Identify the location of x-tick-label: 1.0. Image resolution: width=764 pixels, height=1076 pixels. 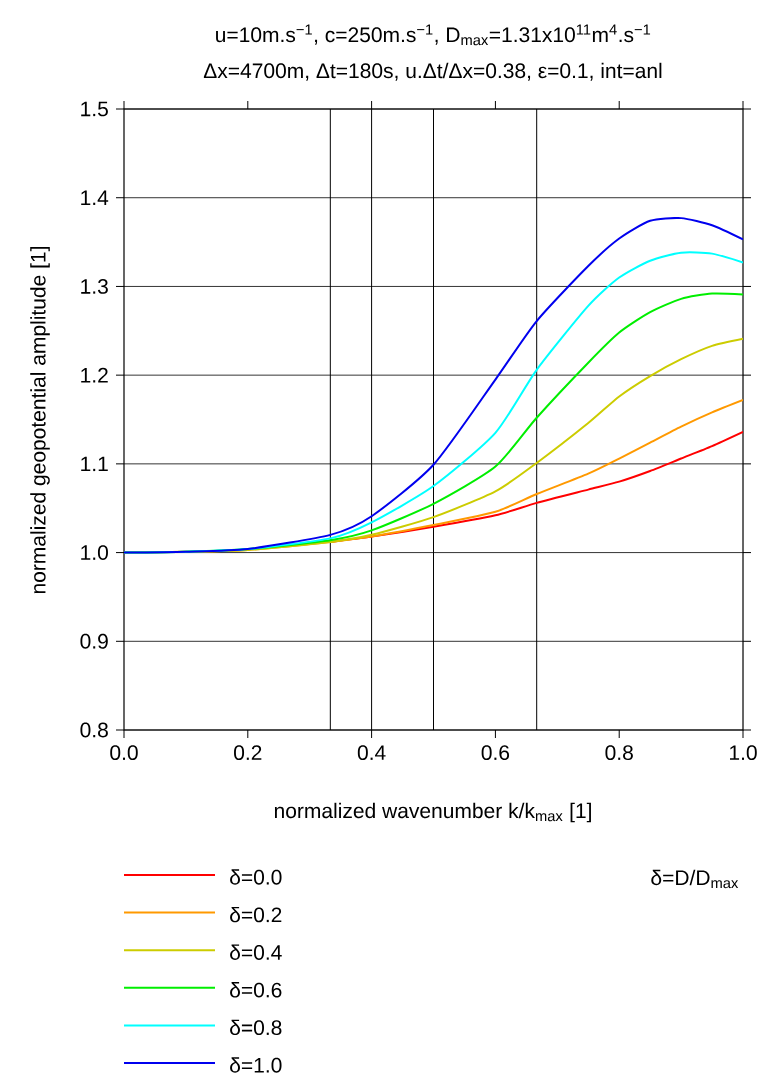
(743, 753).